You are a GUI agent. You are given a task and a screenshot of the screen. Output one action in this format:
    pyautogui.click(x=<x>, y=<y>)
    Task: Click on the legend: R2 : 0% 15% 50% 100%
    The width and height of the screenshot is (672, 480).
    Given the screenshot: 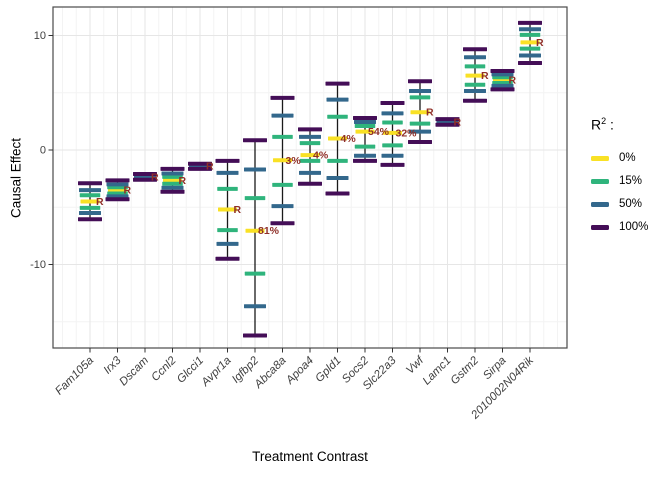 What is the action you would take?
    pyautogui.click(x=619, y=177)
    